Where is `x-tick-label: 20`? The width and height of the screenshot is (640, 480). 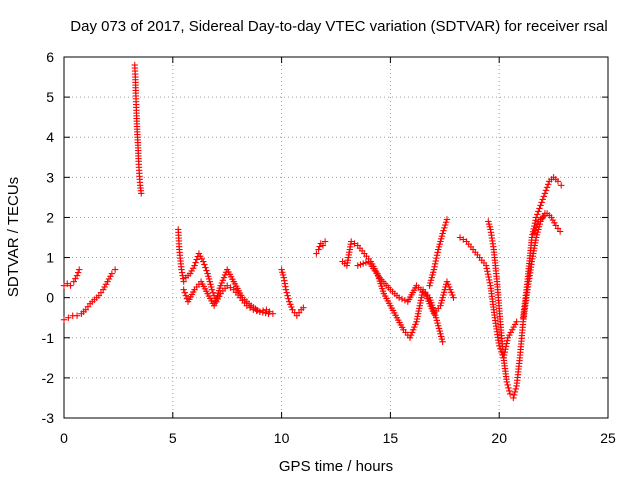
x-tick-label: 20 is located at coordinates (499, 438).